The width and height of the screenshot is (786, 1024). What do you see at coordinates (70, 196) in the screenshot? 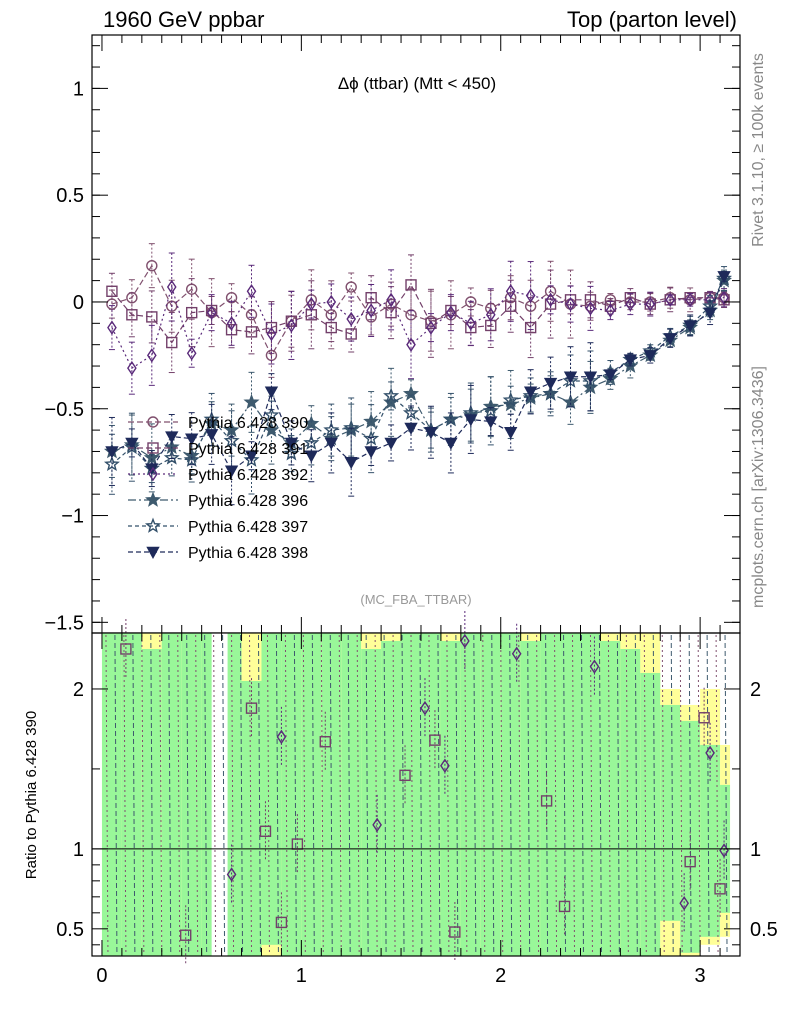
I see `y-tick-label: 0.5` at bounding box center [70, 196].